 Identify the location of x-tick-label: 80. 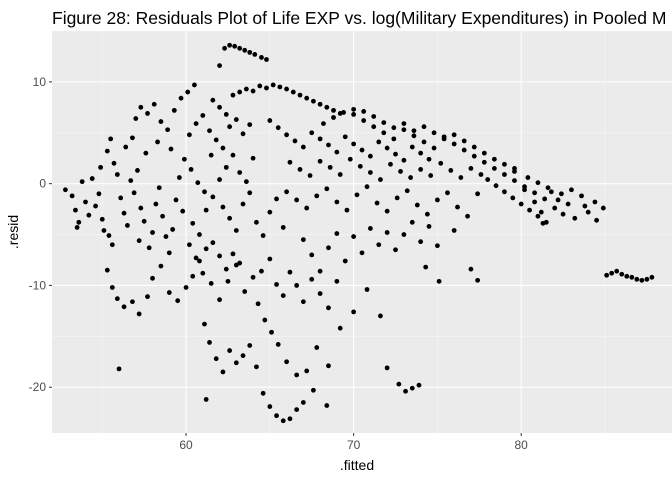
(522, 445).